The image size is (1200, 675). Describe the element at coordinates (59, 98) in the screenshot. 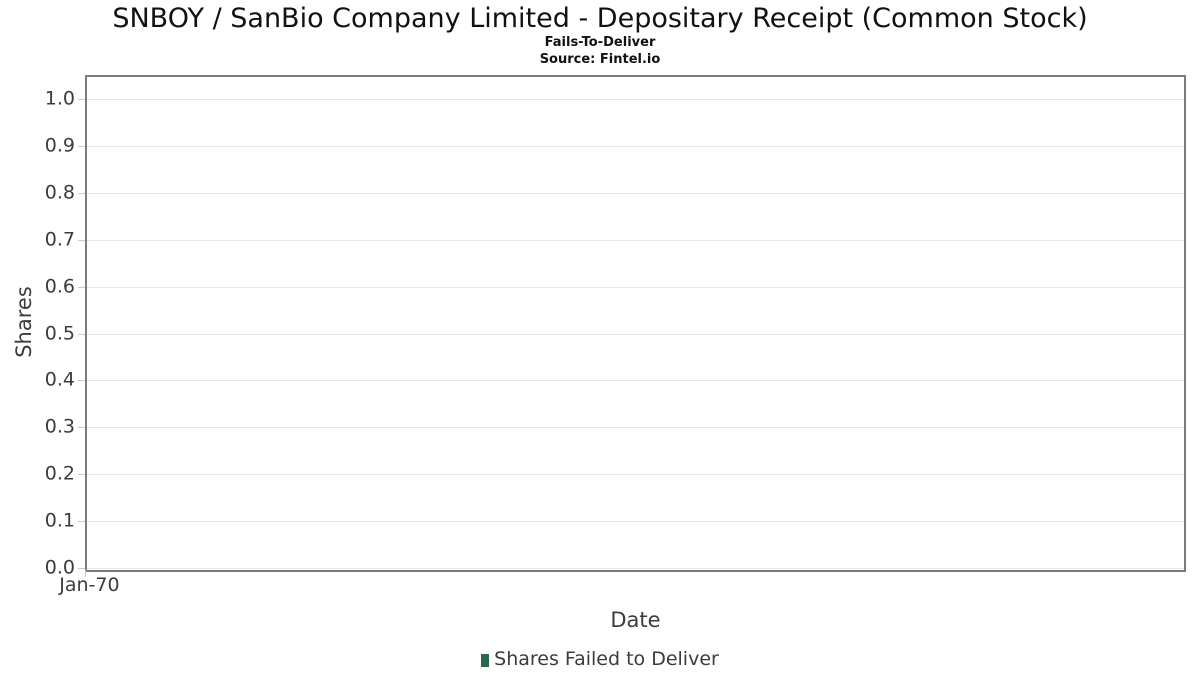

I see `y-tick-label: 1.0` at that location.